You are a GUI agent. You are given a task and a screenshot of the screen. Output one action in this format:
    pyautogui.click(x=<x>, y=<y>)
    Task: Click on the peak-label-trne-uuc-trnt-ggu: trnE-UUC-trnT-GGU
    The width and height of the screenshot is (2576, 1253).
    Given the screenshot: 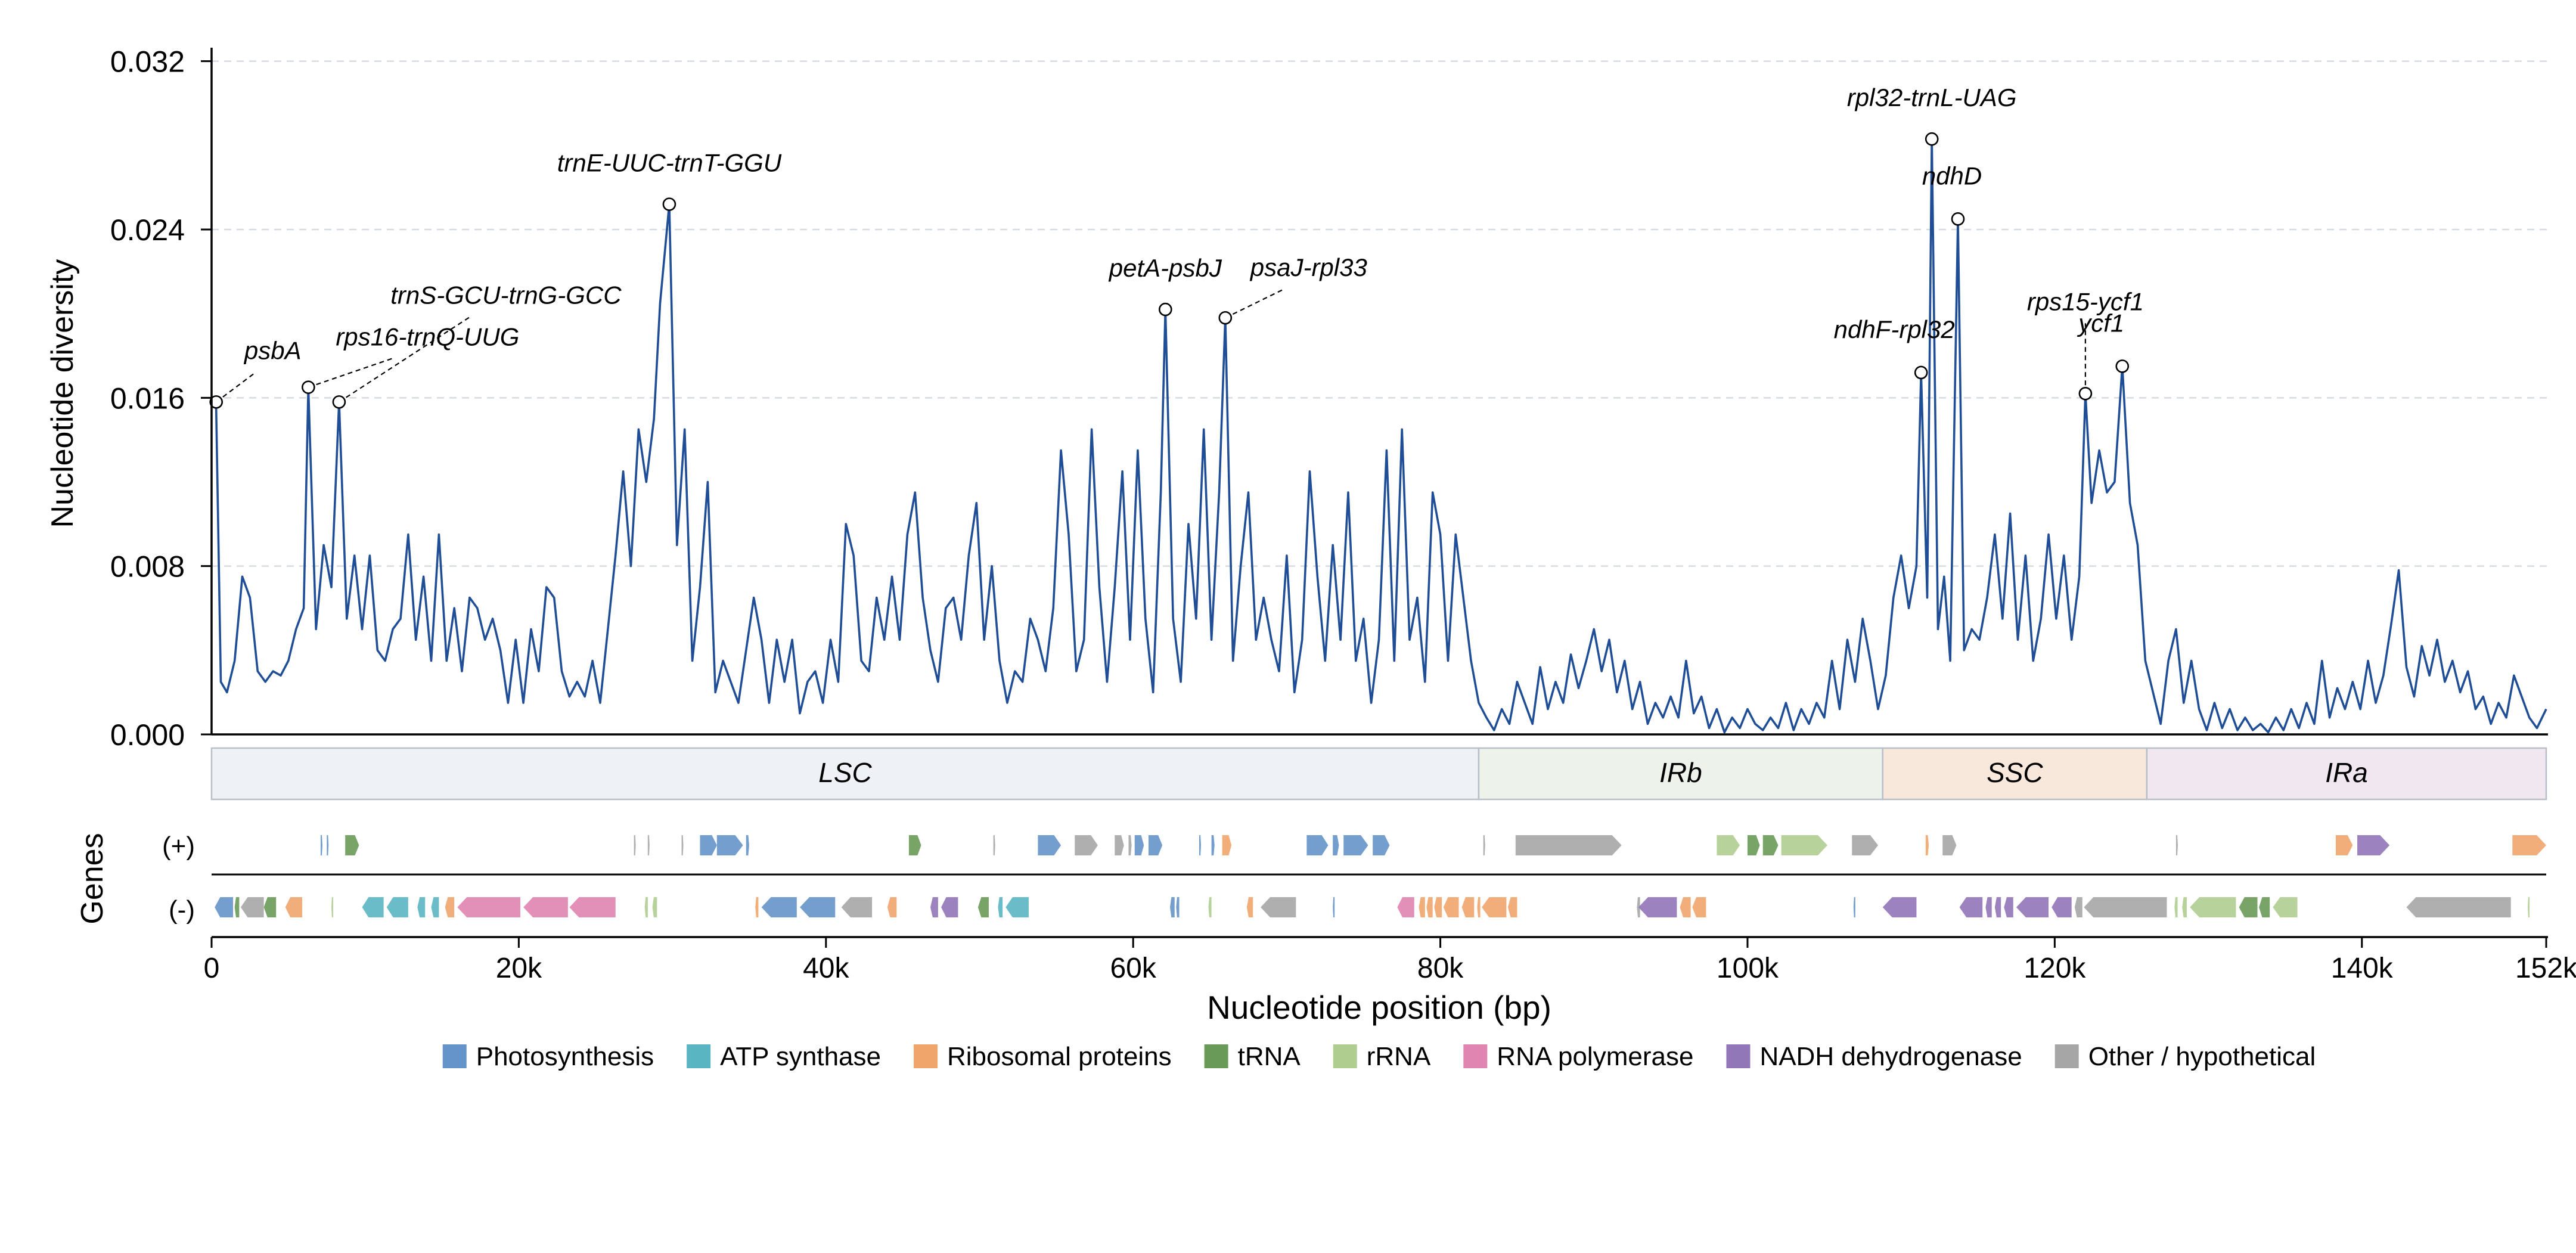 What is the action you would take?
    pyautogui.click(x=669, y=163)
    